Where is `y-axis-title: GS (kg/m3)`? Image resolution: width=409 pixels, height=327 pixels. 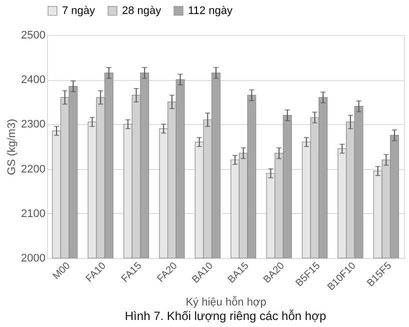 y-axis-title: GS (kg/m3) is located at coordinates (12, 147).